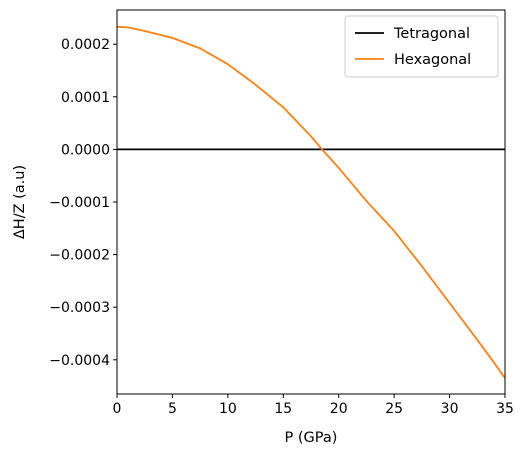 The width and height of the screenshot is (525, 456). I want to click on legend: Tetragonal Hexagonal, so click(421, 46).